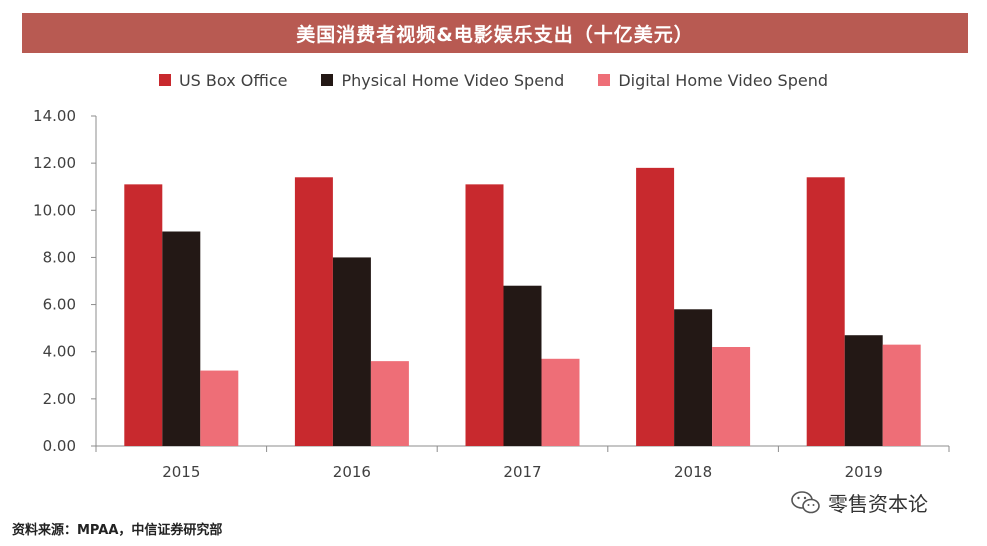  Describe the element at coordinates (495, 33) in the screenshot. I see `chart-title: 美国消费者视频&电影娱乐支出（十亿美元）` at that location.